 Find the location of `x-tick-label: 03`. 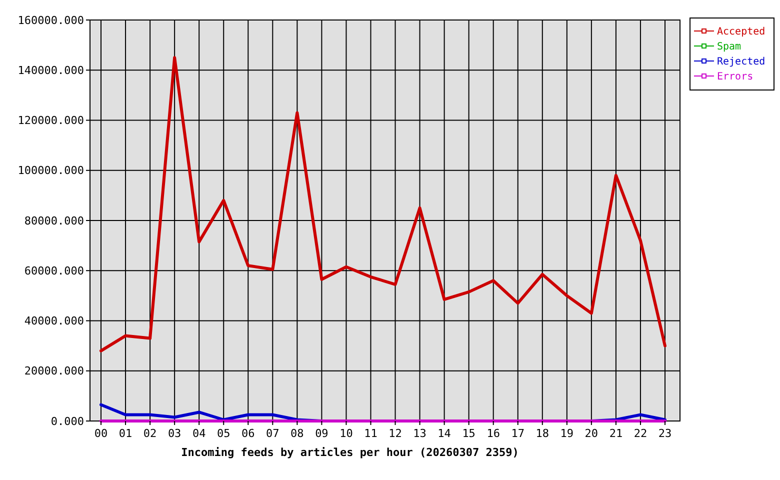

x-tick-label: 03 is located at coordinates (175, 433).